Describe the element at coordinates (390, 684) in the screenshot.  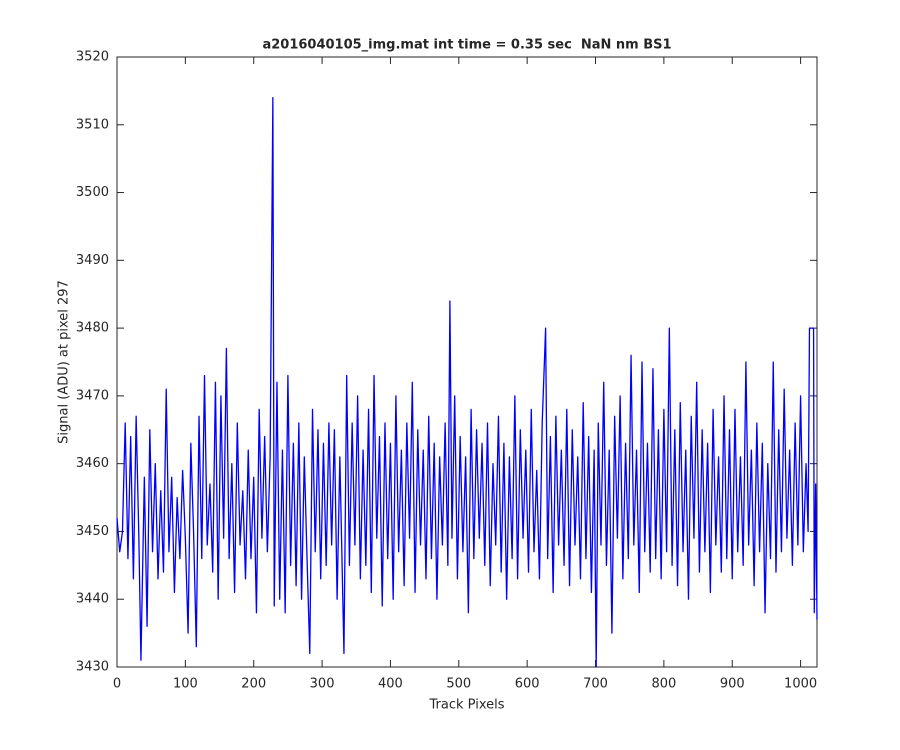
I see `x-tick-label: 400` at that location.